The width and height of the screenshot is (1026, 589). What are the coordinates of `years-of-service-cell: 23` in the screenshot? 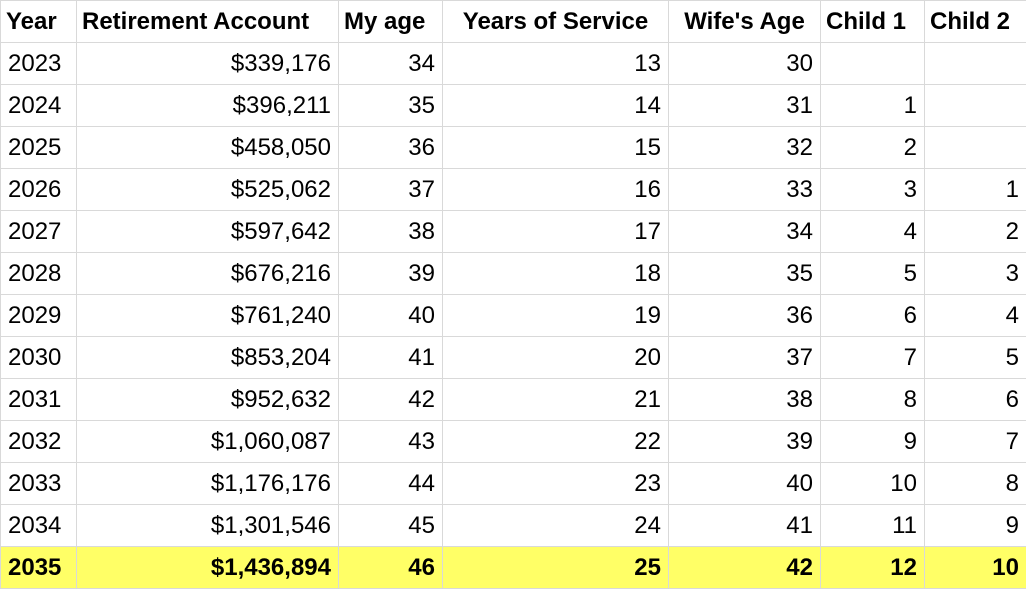 It's located at (556, 484).